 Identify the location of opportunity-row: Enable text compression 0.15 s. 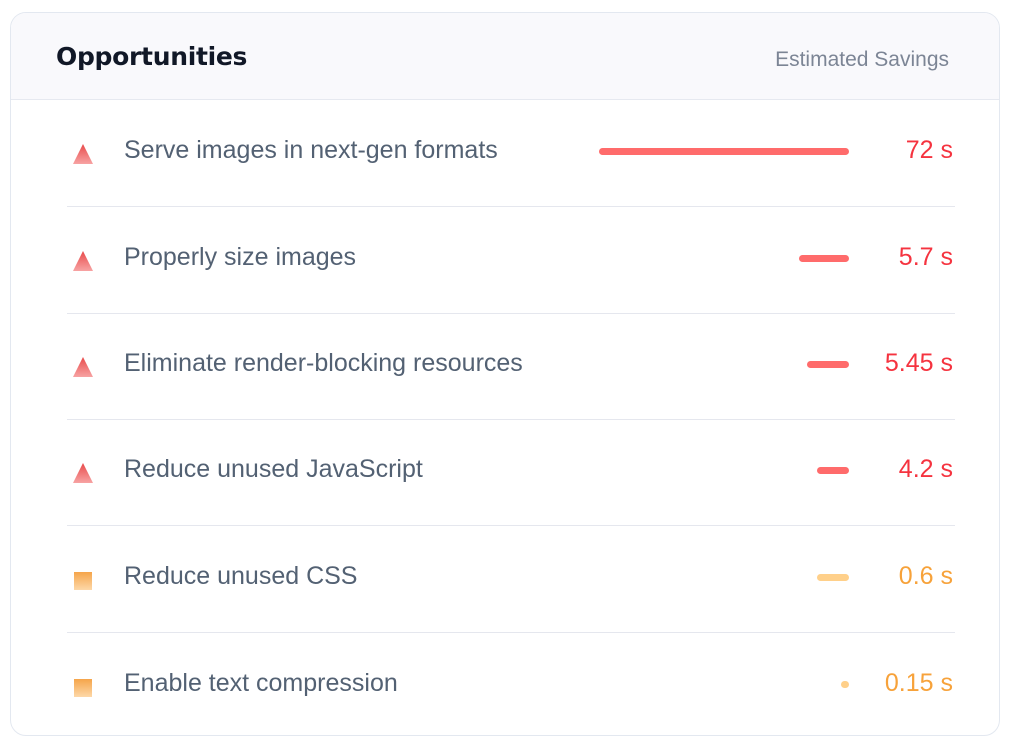
(511, 684).